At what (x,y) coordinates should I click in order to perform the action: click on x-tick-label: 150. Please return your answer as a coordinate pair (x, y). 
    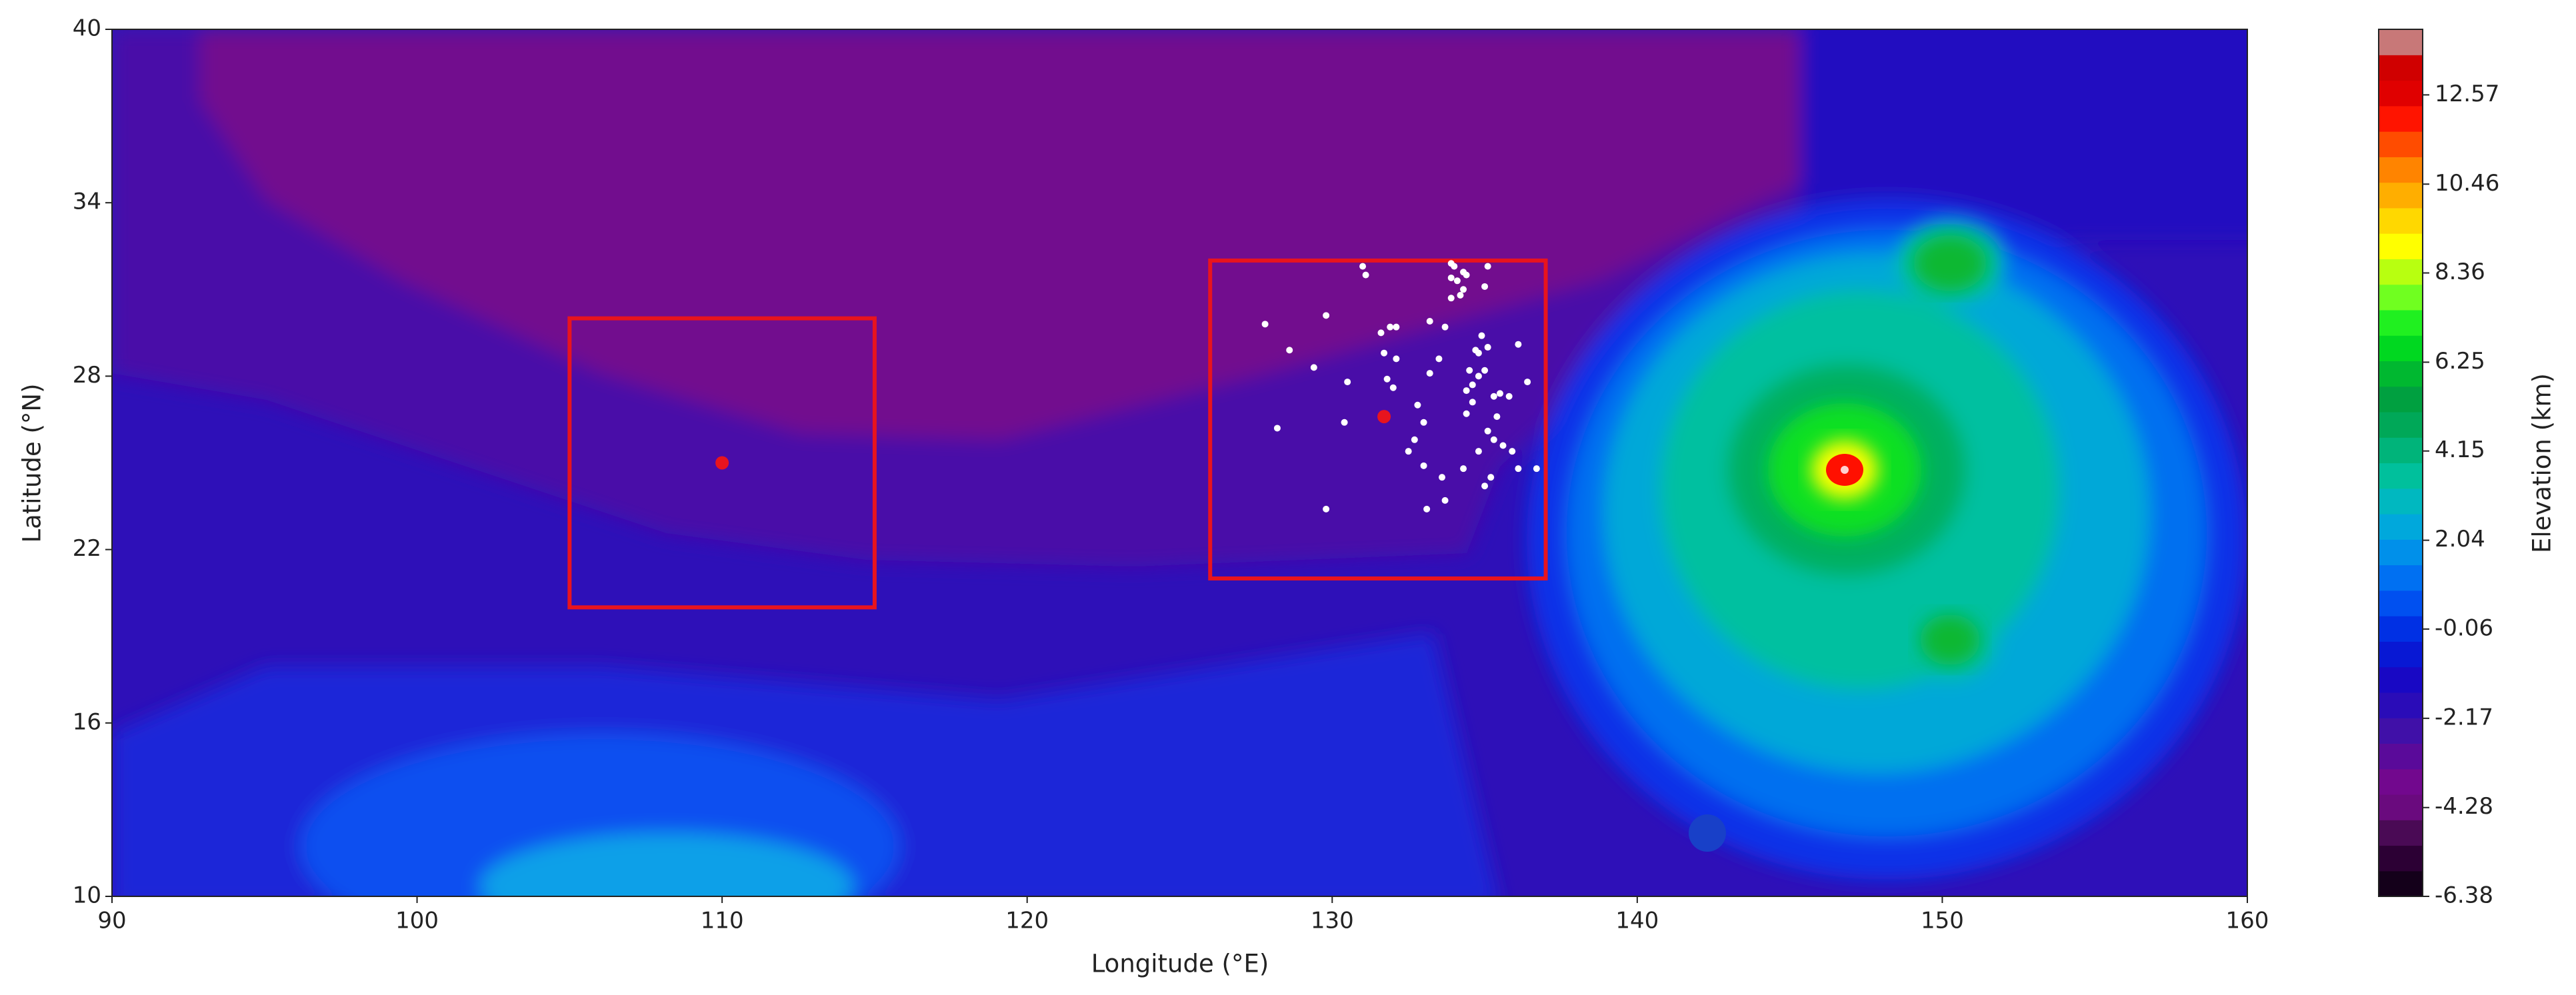
    Looking at the image, I should click on (1942, 921).